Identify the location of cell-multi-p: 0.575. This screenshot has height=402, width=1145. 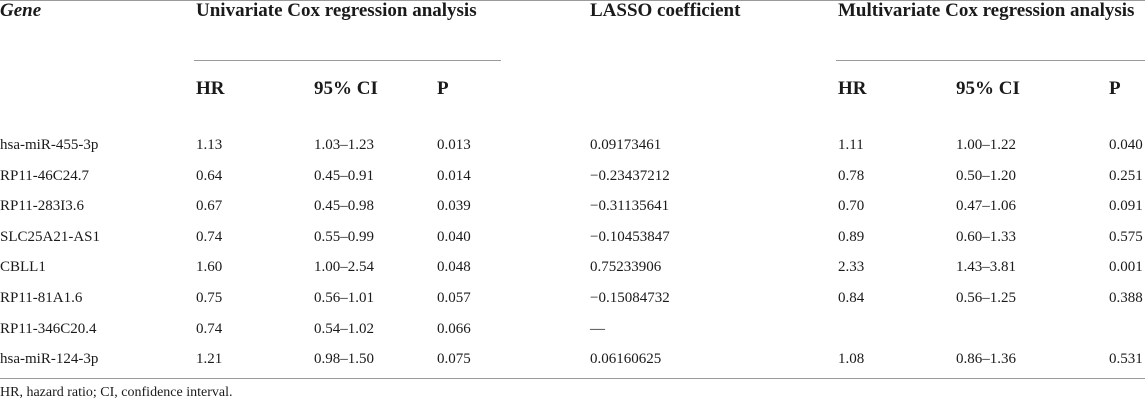
(1126, 236).